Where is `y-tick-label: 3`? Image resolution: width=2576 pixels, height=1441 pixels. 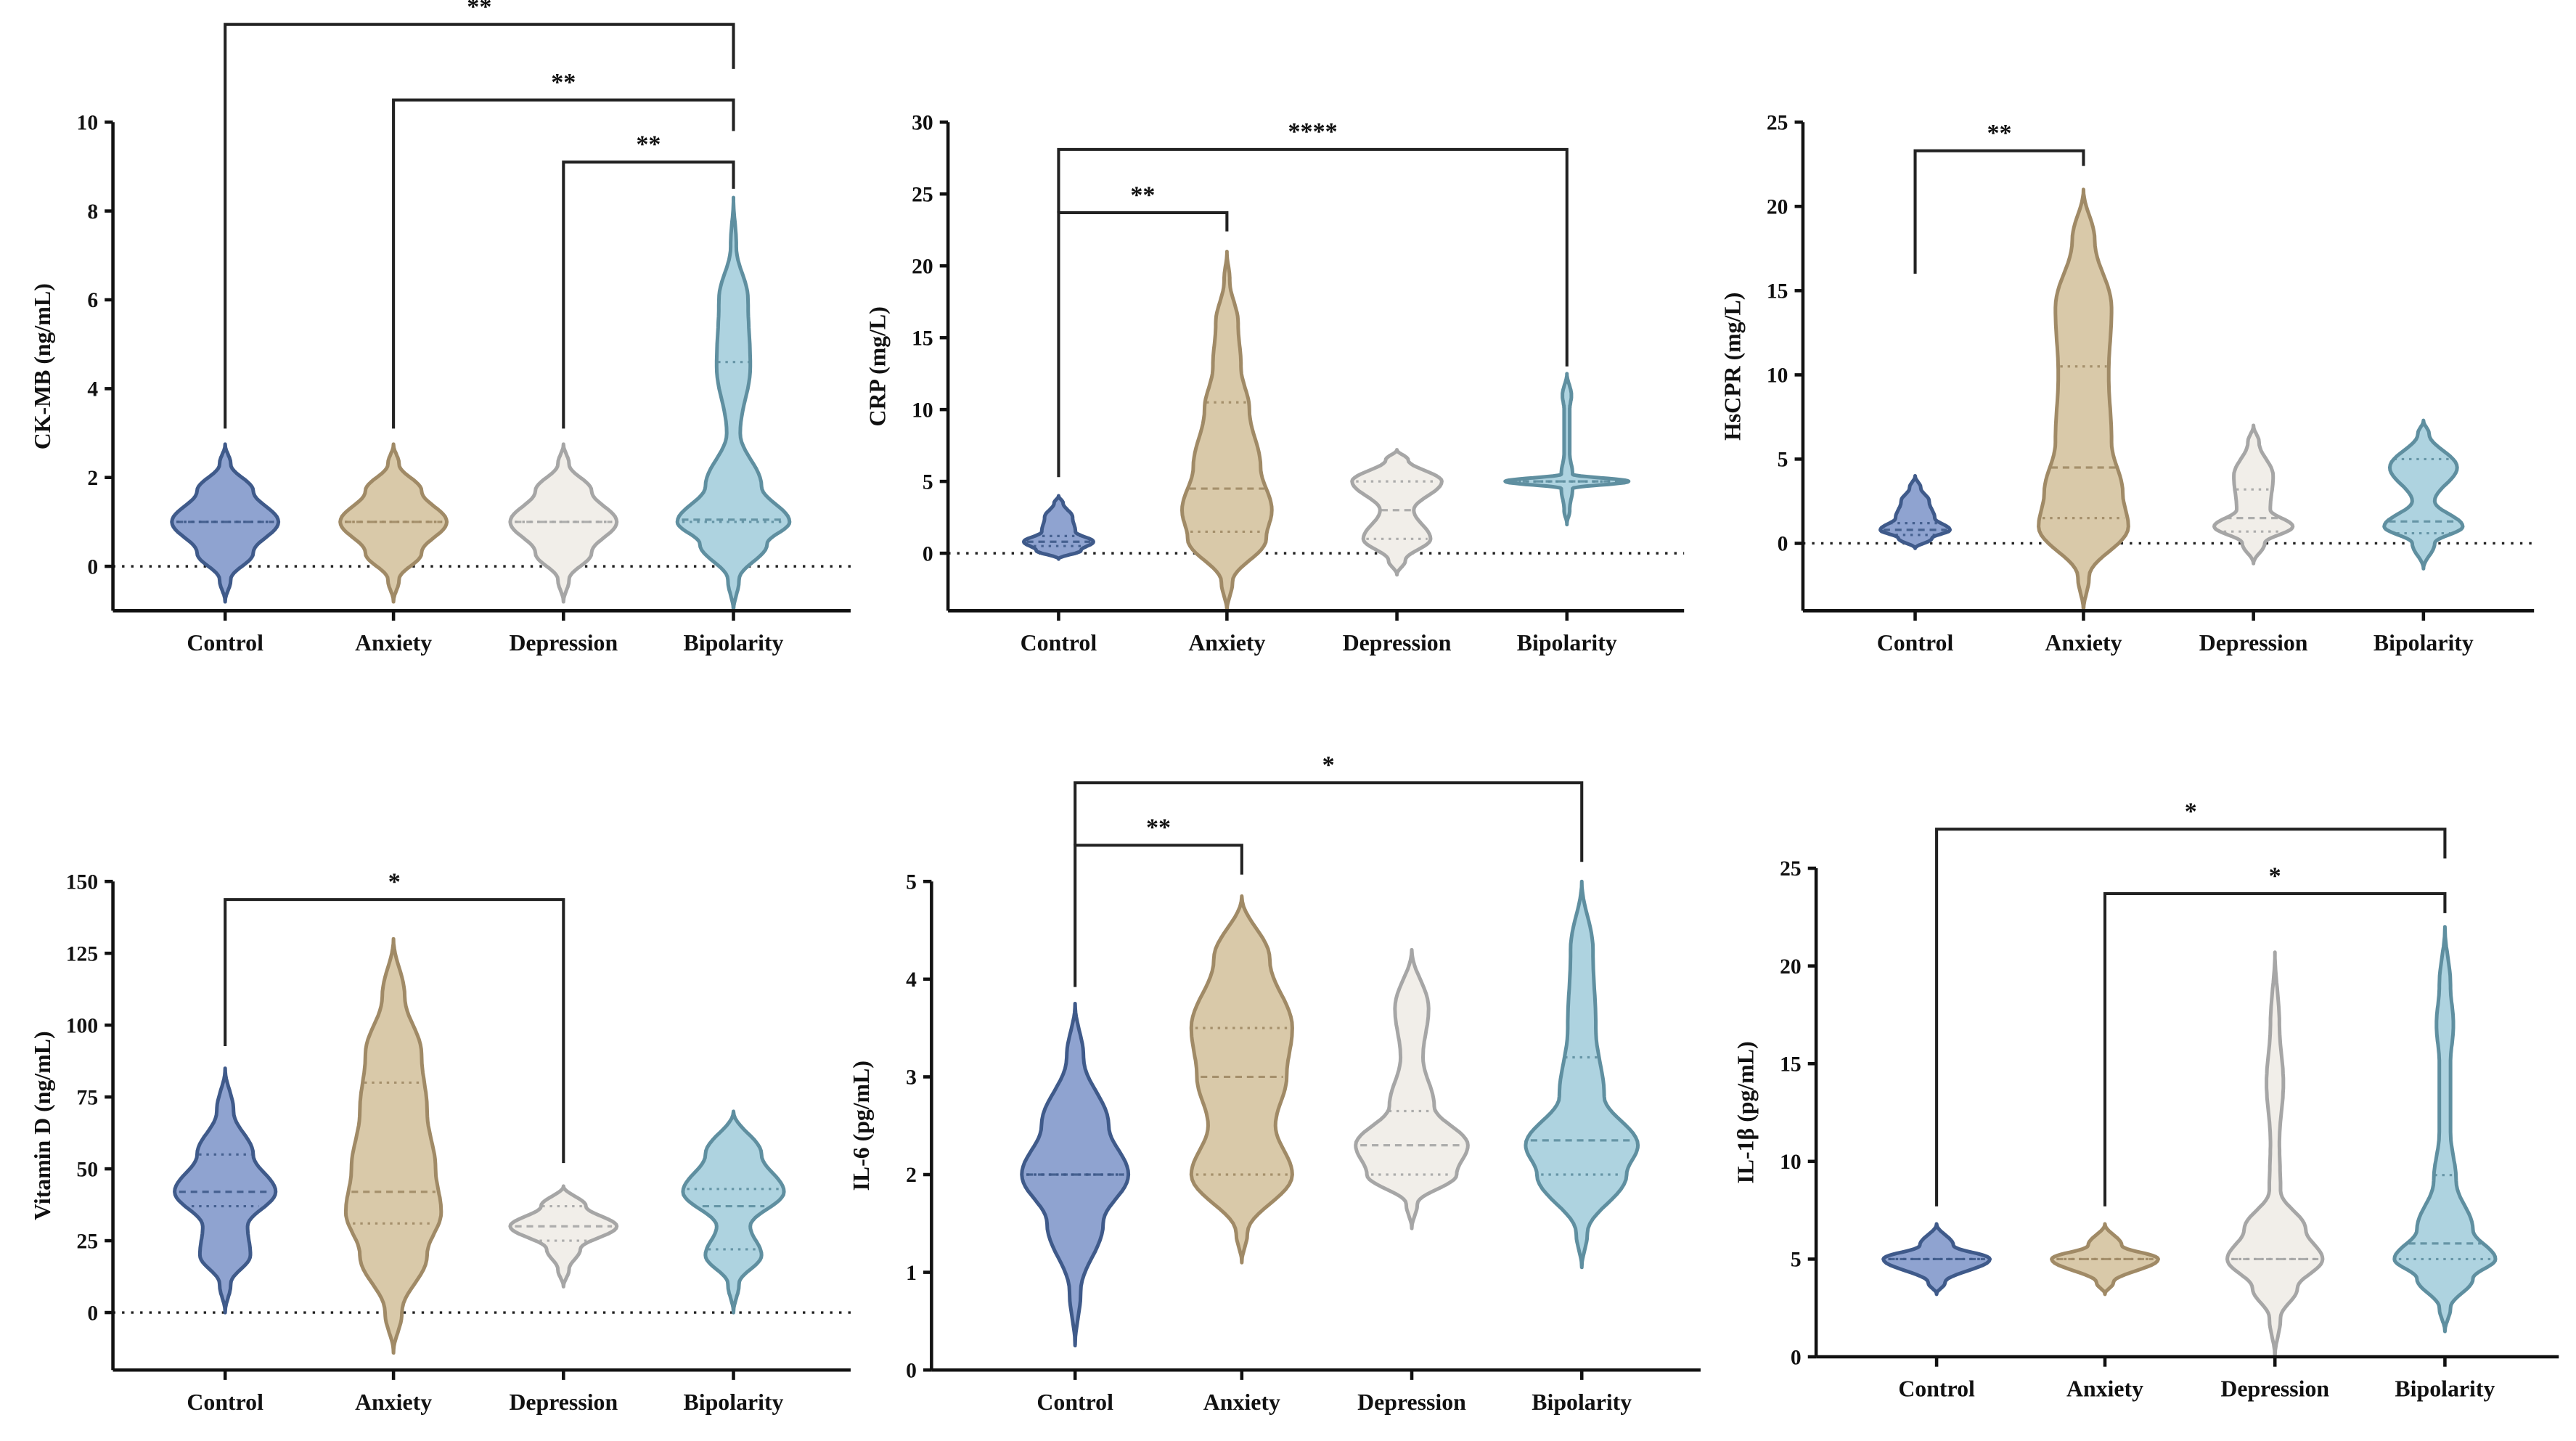 y-tick-label: 3 is located at coordinates (911, 1078).